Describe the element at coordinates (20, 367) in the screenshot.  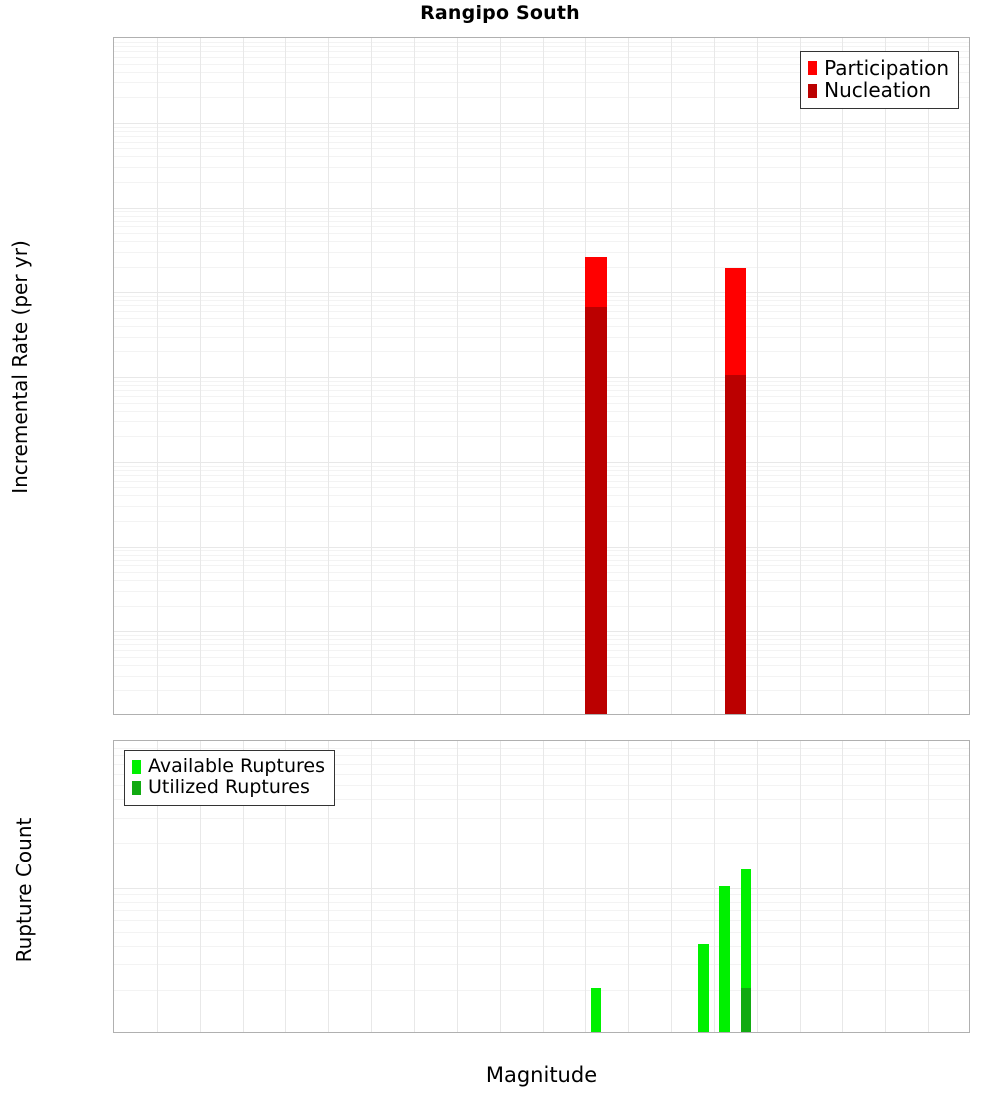
I see `y-axis-title-top: Incremental Rate (per yr)` at that location.